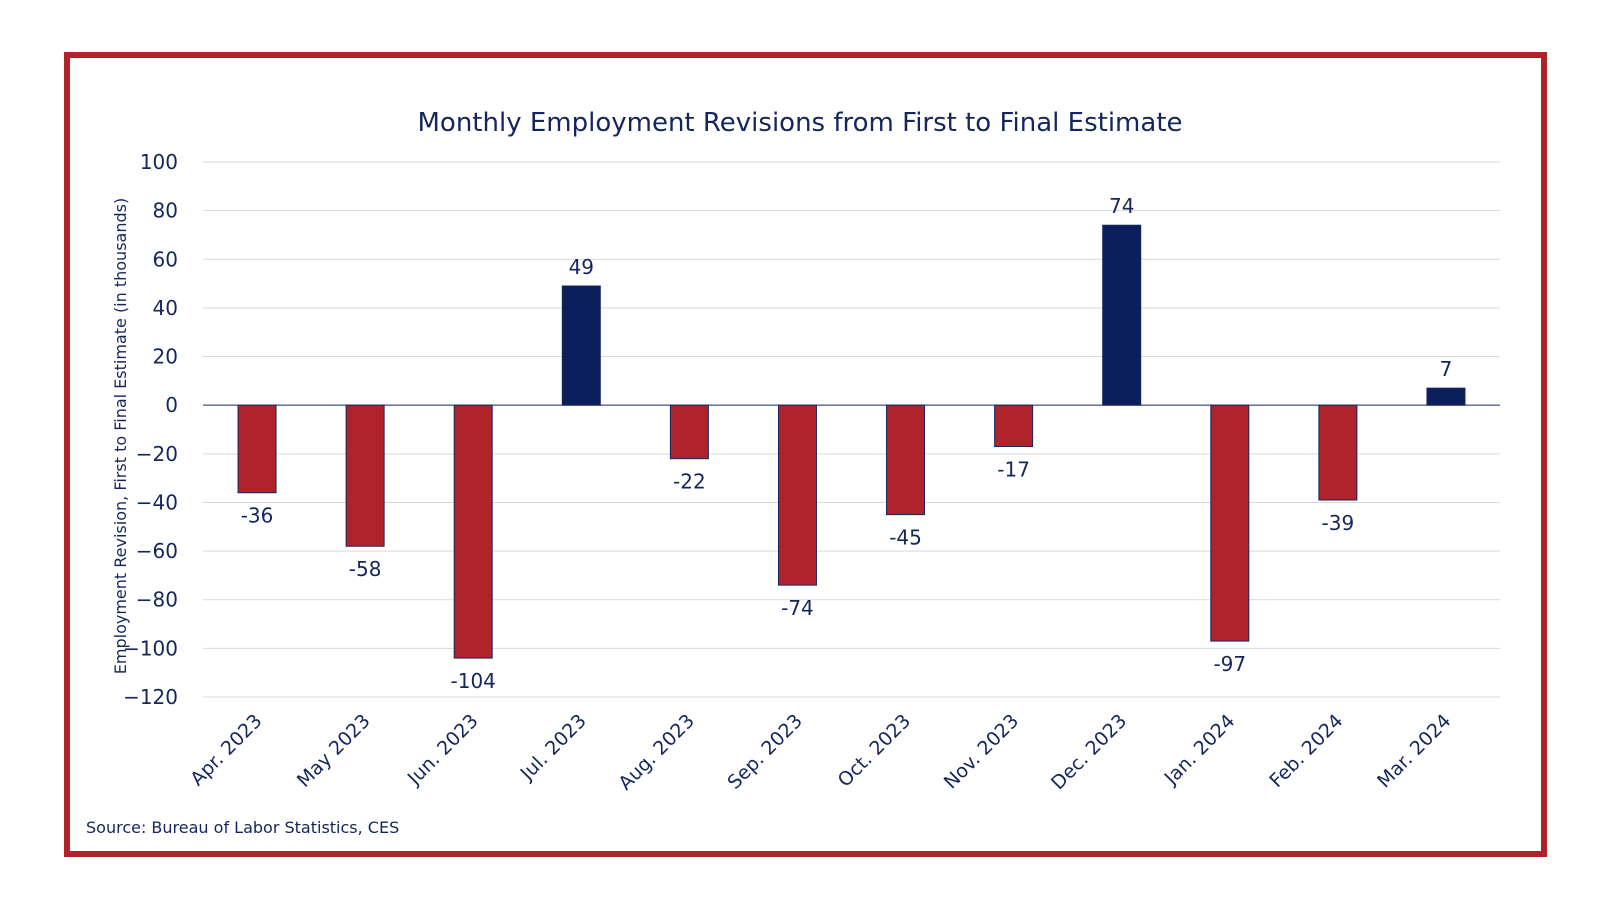  What do you see at coordinates (150, 697) in the screenshot?
I see `y-tick-label: −120` at bounding box center [150, 697].